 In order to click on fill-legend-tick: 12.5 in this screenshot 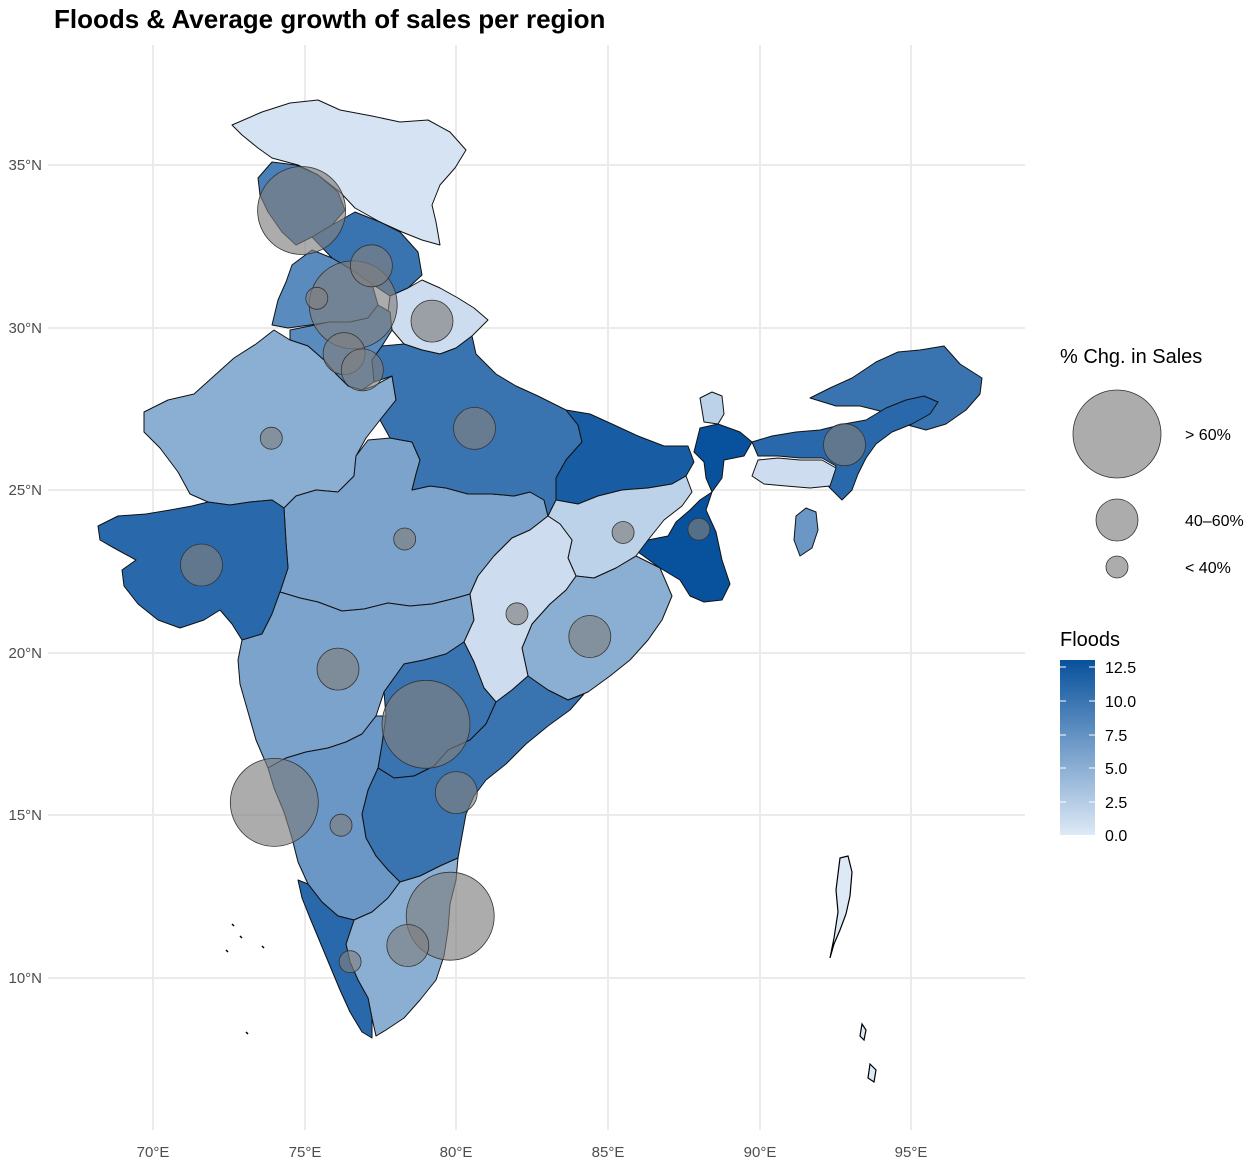, I will do `click(1120, 668)`.